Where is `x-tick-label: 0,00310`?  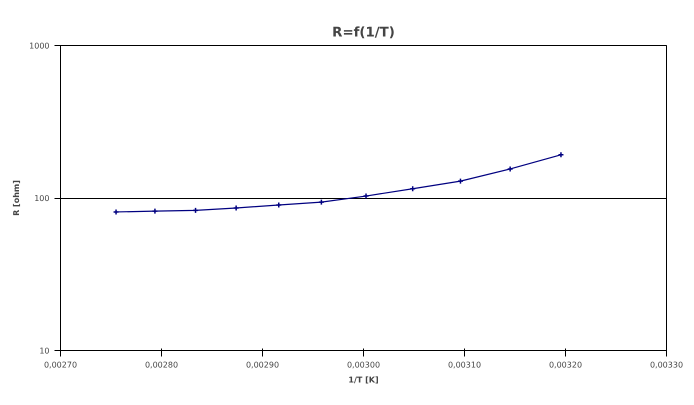
x-tick-label: 0,00310 is located at coordinates (465, 365).